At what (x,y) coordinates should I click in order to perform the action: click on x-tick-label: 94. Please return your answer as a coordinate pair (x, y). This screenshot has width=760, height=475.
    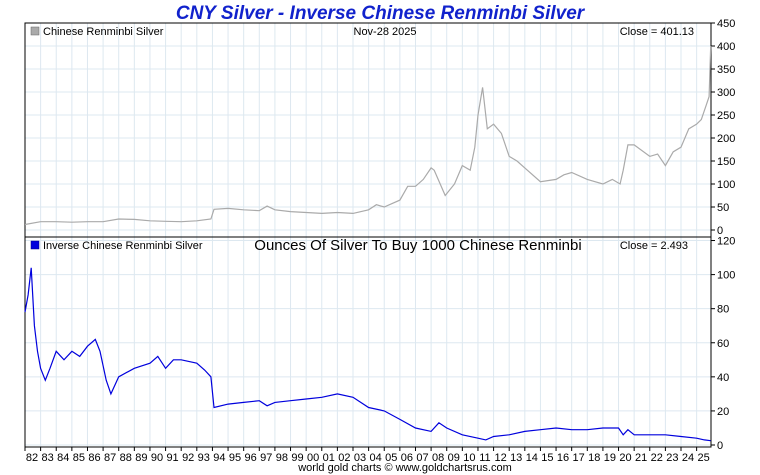
    Looking at the image, I should click on (219, 458).